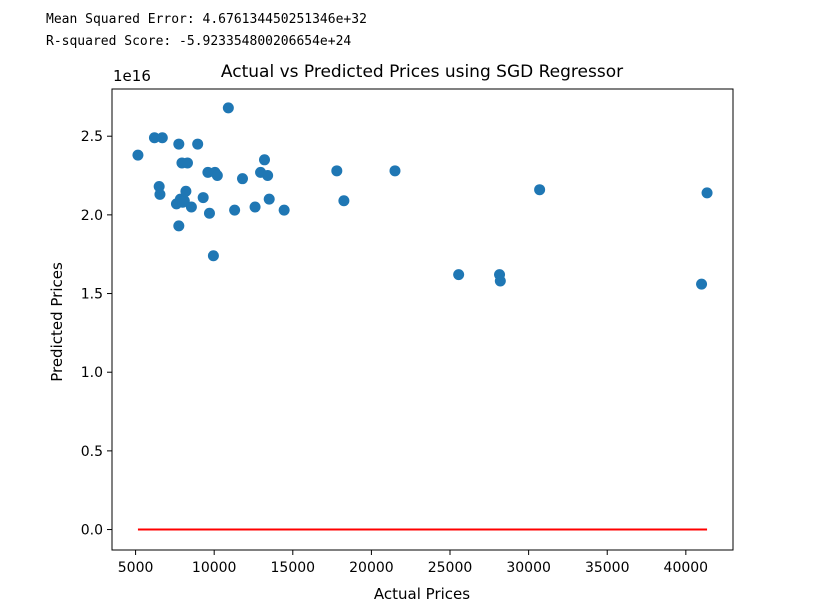 Image resolution: width=832 pixels, height=613 pixels. What do you see at coordinates (371, 568) in the screenshot?
I see `x-tick-label: 20000` at bounding box center [371, 568].